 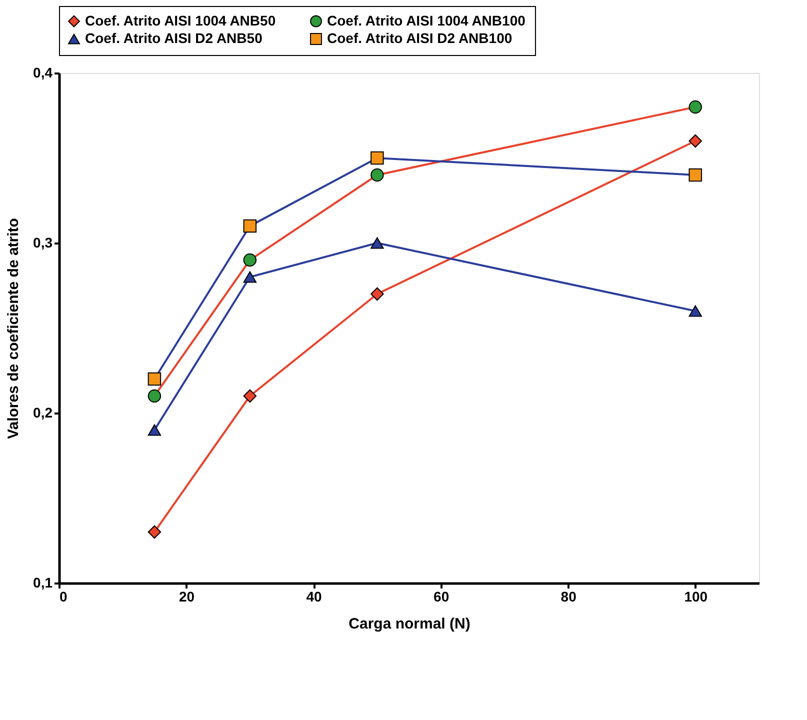 I want to click on x-tick-label: 80, so click(x=568, y=596).